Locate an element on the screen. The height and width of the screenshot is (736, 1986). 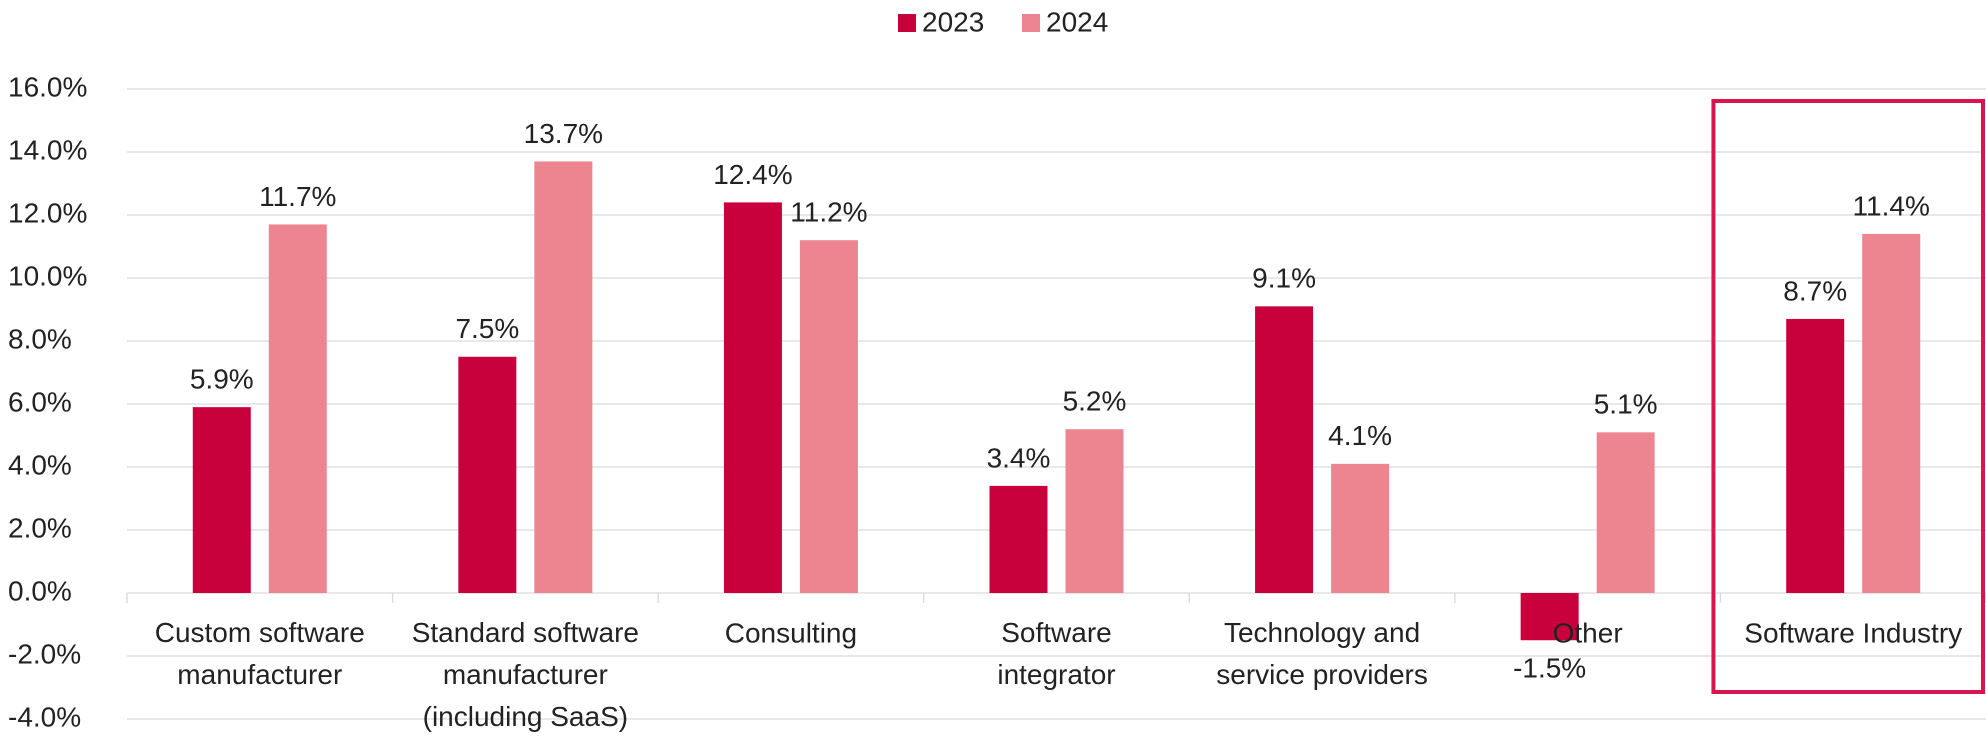
y-tick-label: 16.0% is located at coordinates (47, 86).